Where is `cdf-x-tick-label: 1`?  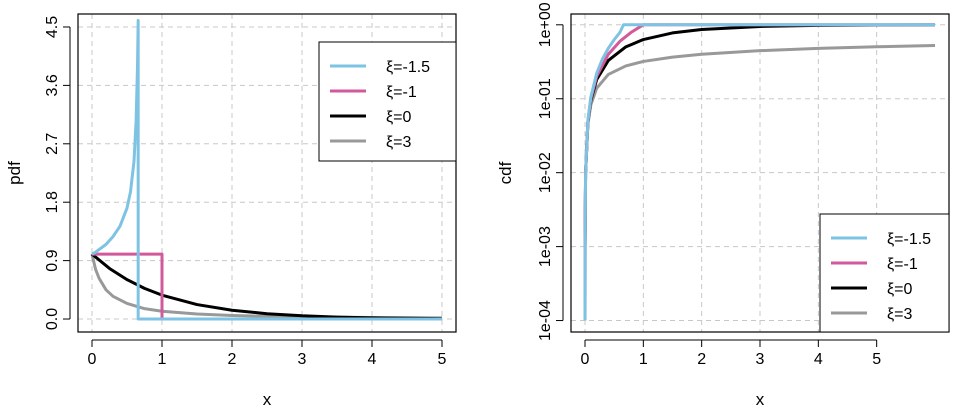 cdf-x-tick-label: 1 is located at coordinates (643, 359).